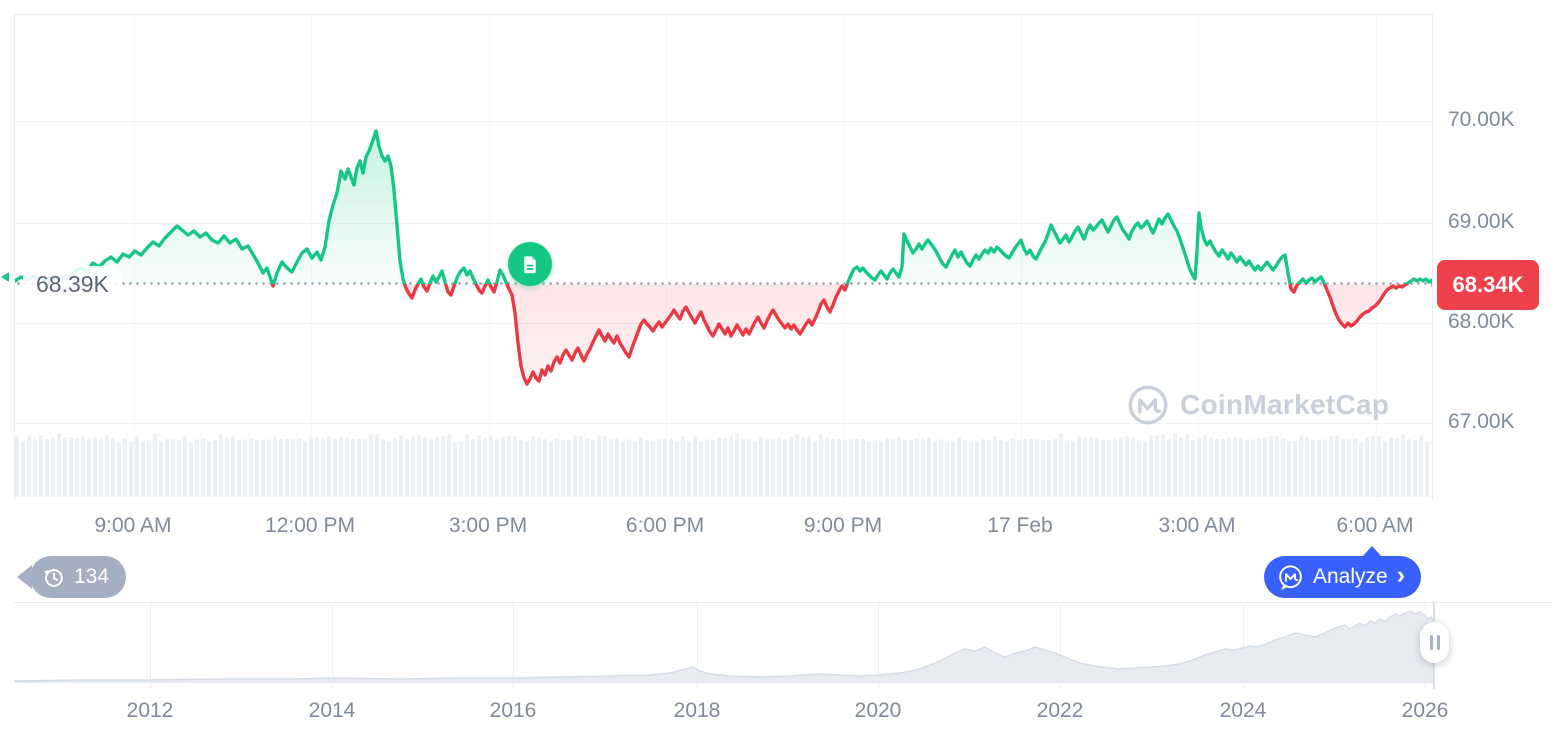 The width and height of the screenshot is (1566, 732). What do you see at coordinates (1481, 119) in the screenshot?
I see `y-axis-label: 70.00K` at bounding box center [1481, 119].